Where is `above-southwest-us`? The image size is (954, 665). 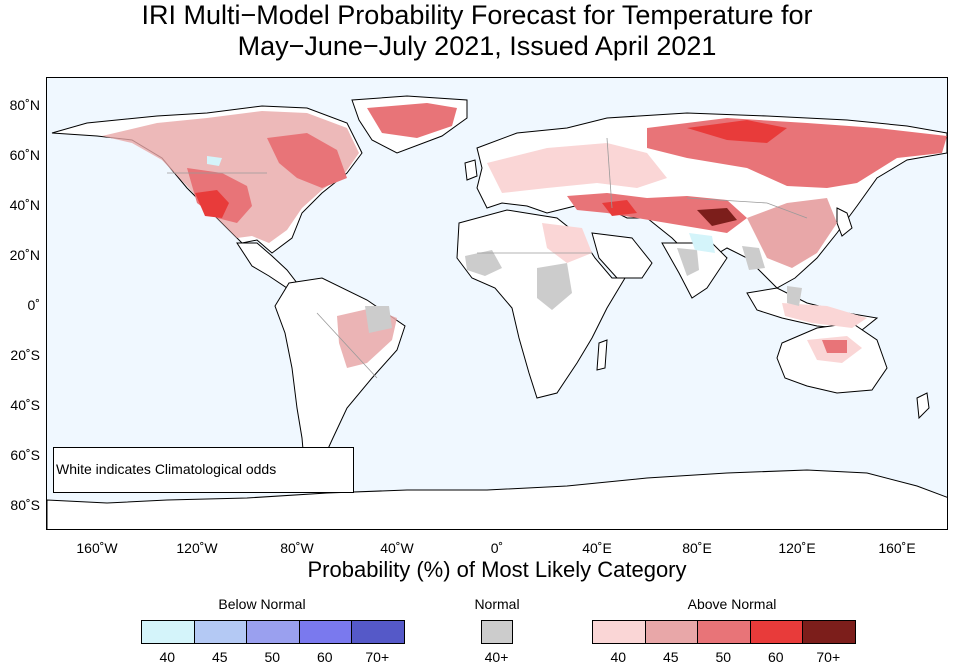 above-southwest-us is located at coordinates (212, 204).